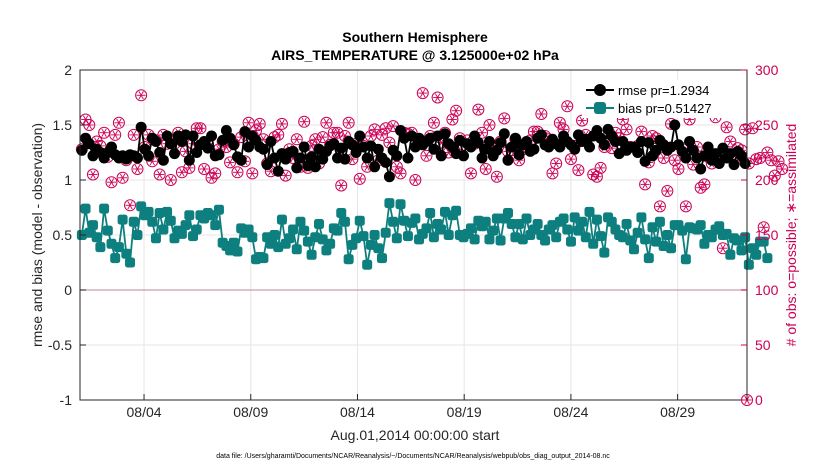  I want to click on x-tick-label: 08/04, so click(144, 412).